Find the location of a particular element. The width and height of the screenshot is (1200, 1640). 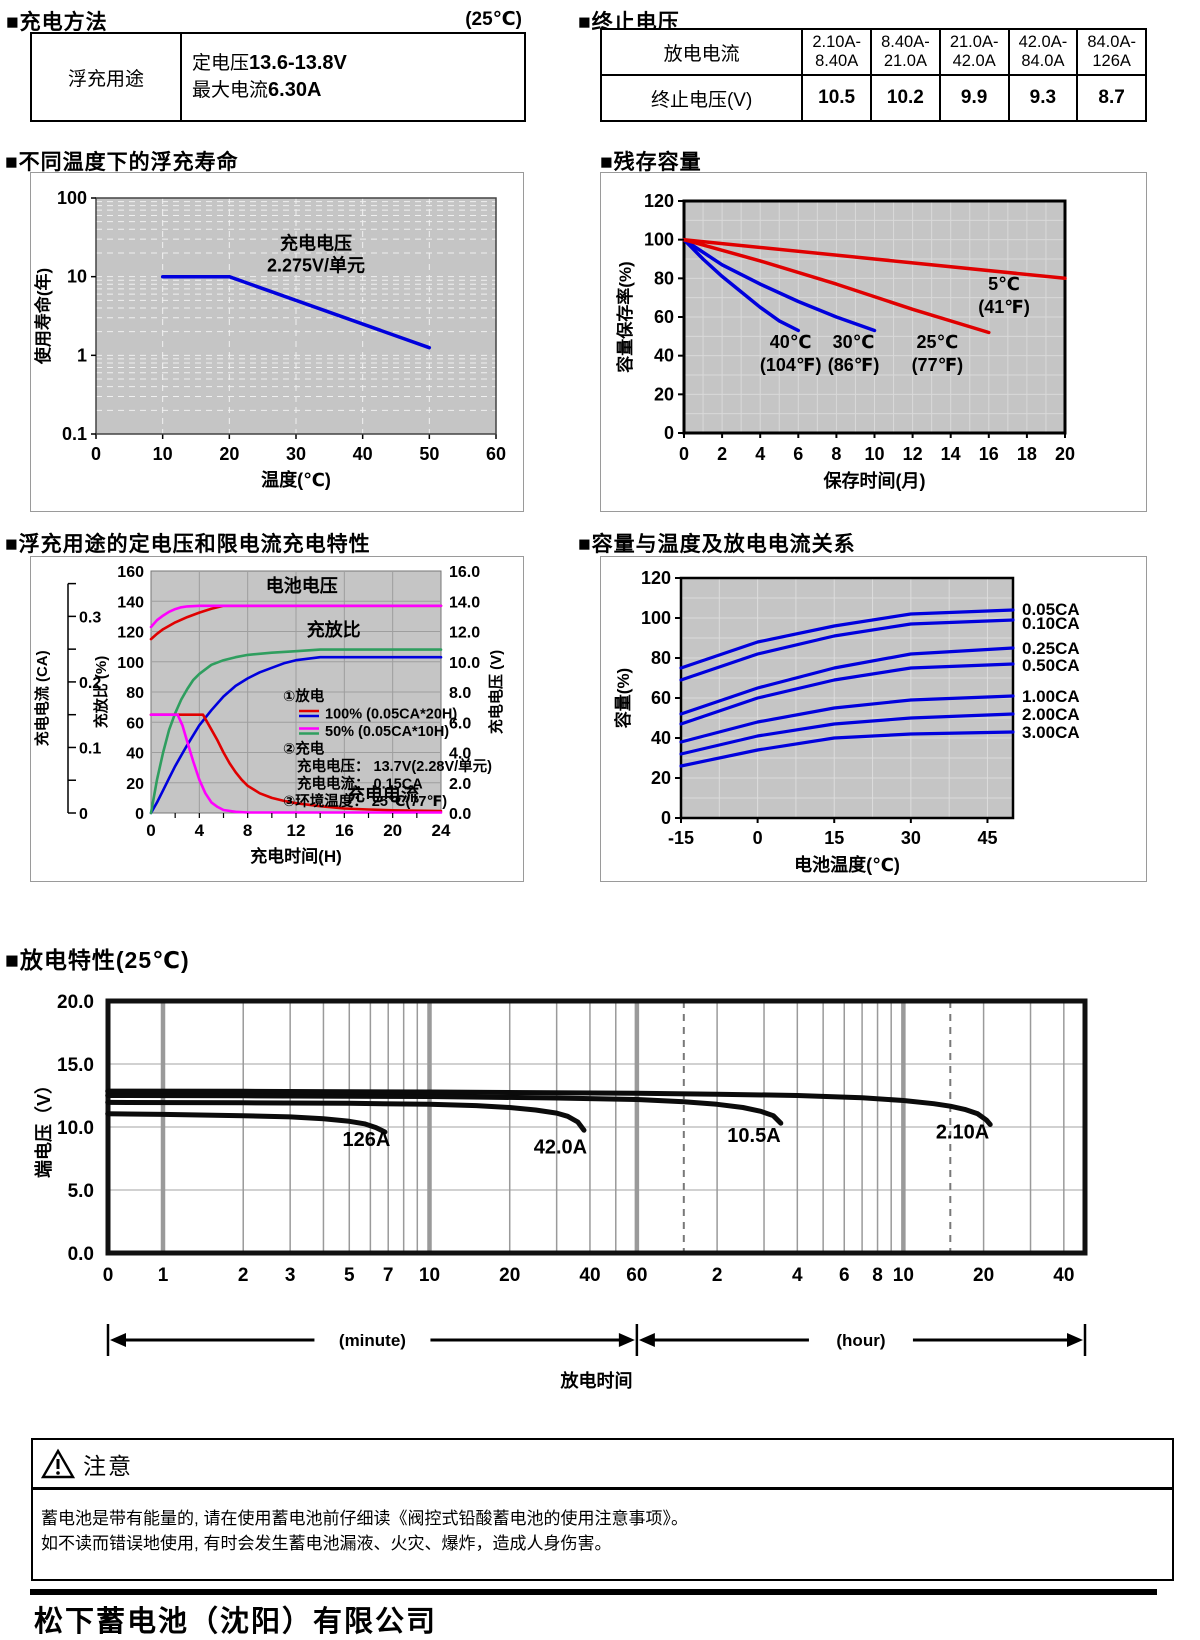

svg-text: 1.00CA is located at coordinates (1051, 696).